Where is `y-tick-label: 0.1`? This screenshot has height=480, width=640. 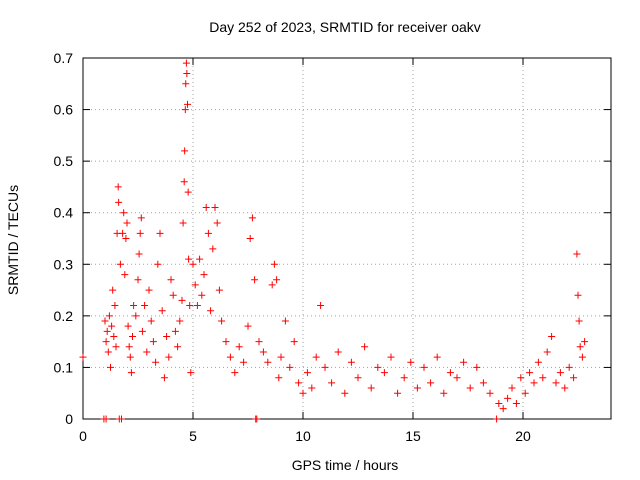 y-tick-label: 0.1 is located at coordinates (64, 367).